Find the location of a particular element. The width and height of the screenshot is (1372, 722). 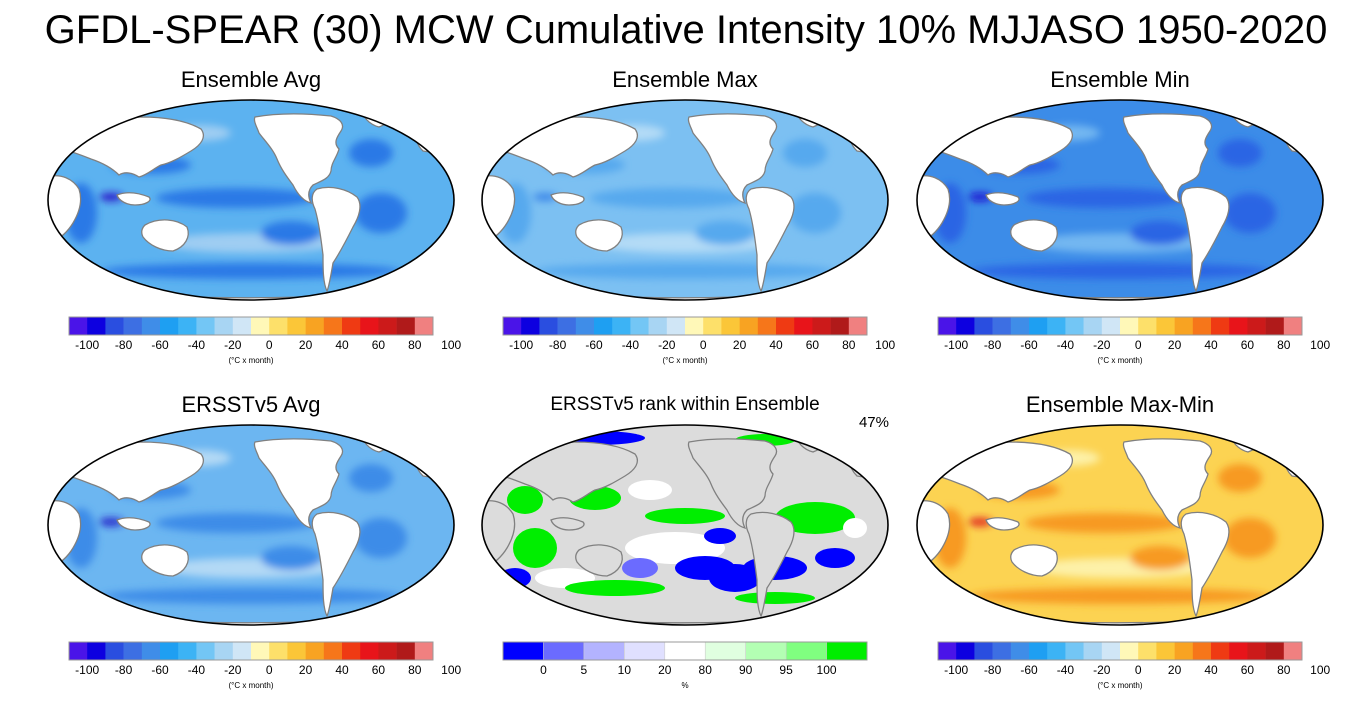

colorbar-tick-label: -80 is located at coordinates (993, 345).